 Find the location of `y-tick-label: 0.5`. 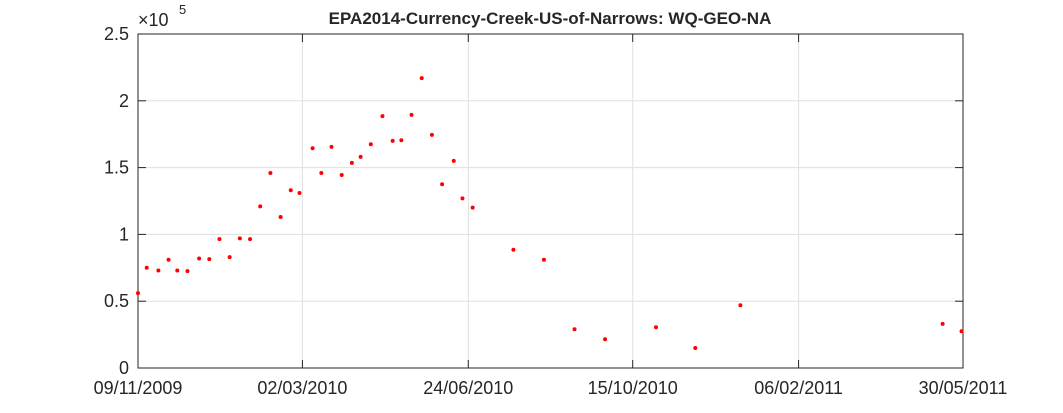

y-tick-label: 0.5 is located at coordinates (116, 301).